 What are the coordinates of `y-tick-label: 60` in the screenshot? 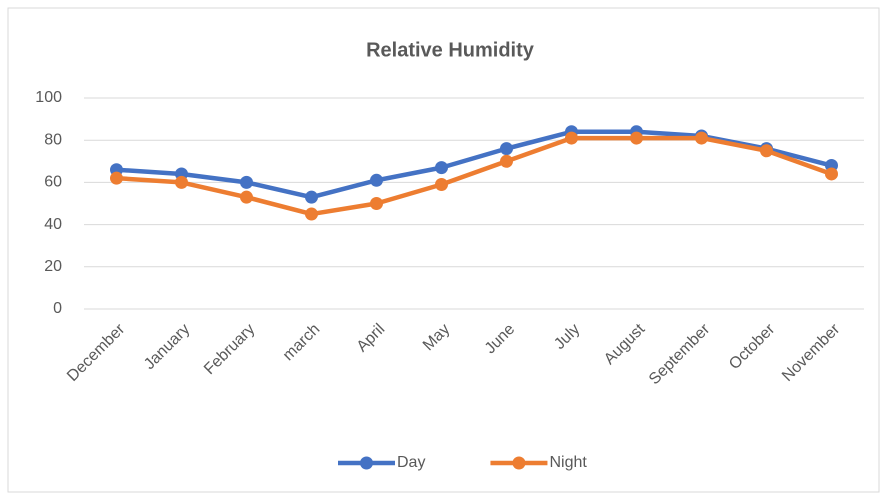 It's located at (53, 182).